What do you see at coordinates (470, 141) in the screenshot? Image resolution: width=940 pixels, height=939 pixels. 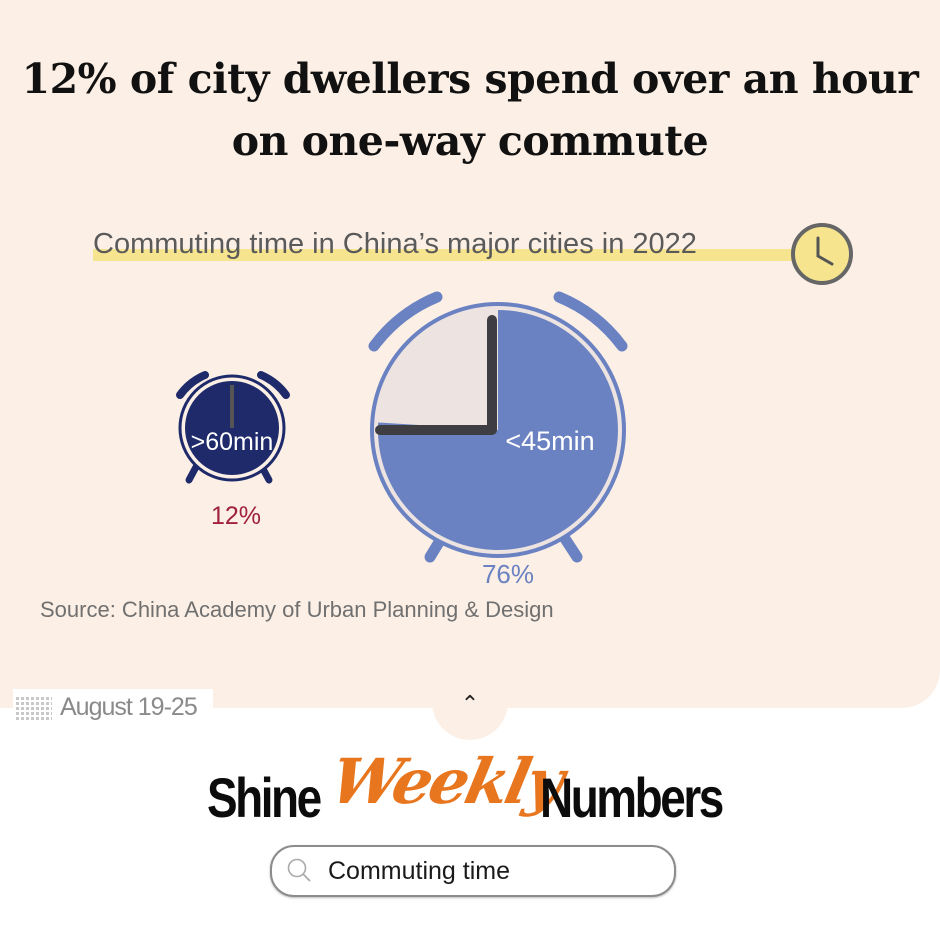 I see `title-line-2: on one-way commute` at bounding box center [470, 141].